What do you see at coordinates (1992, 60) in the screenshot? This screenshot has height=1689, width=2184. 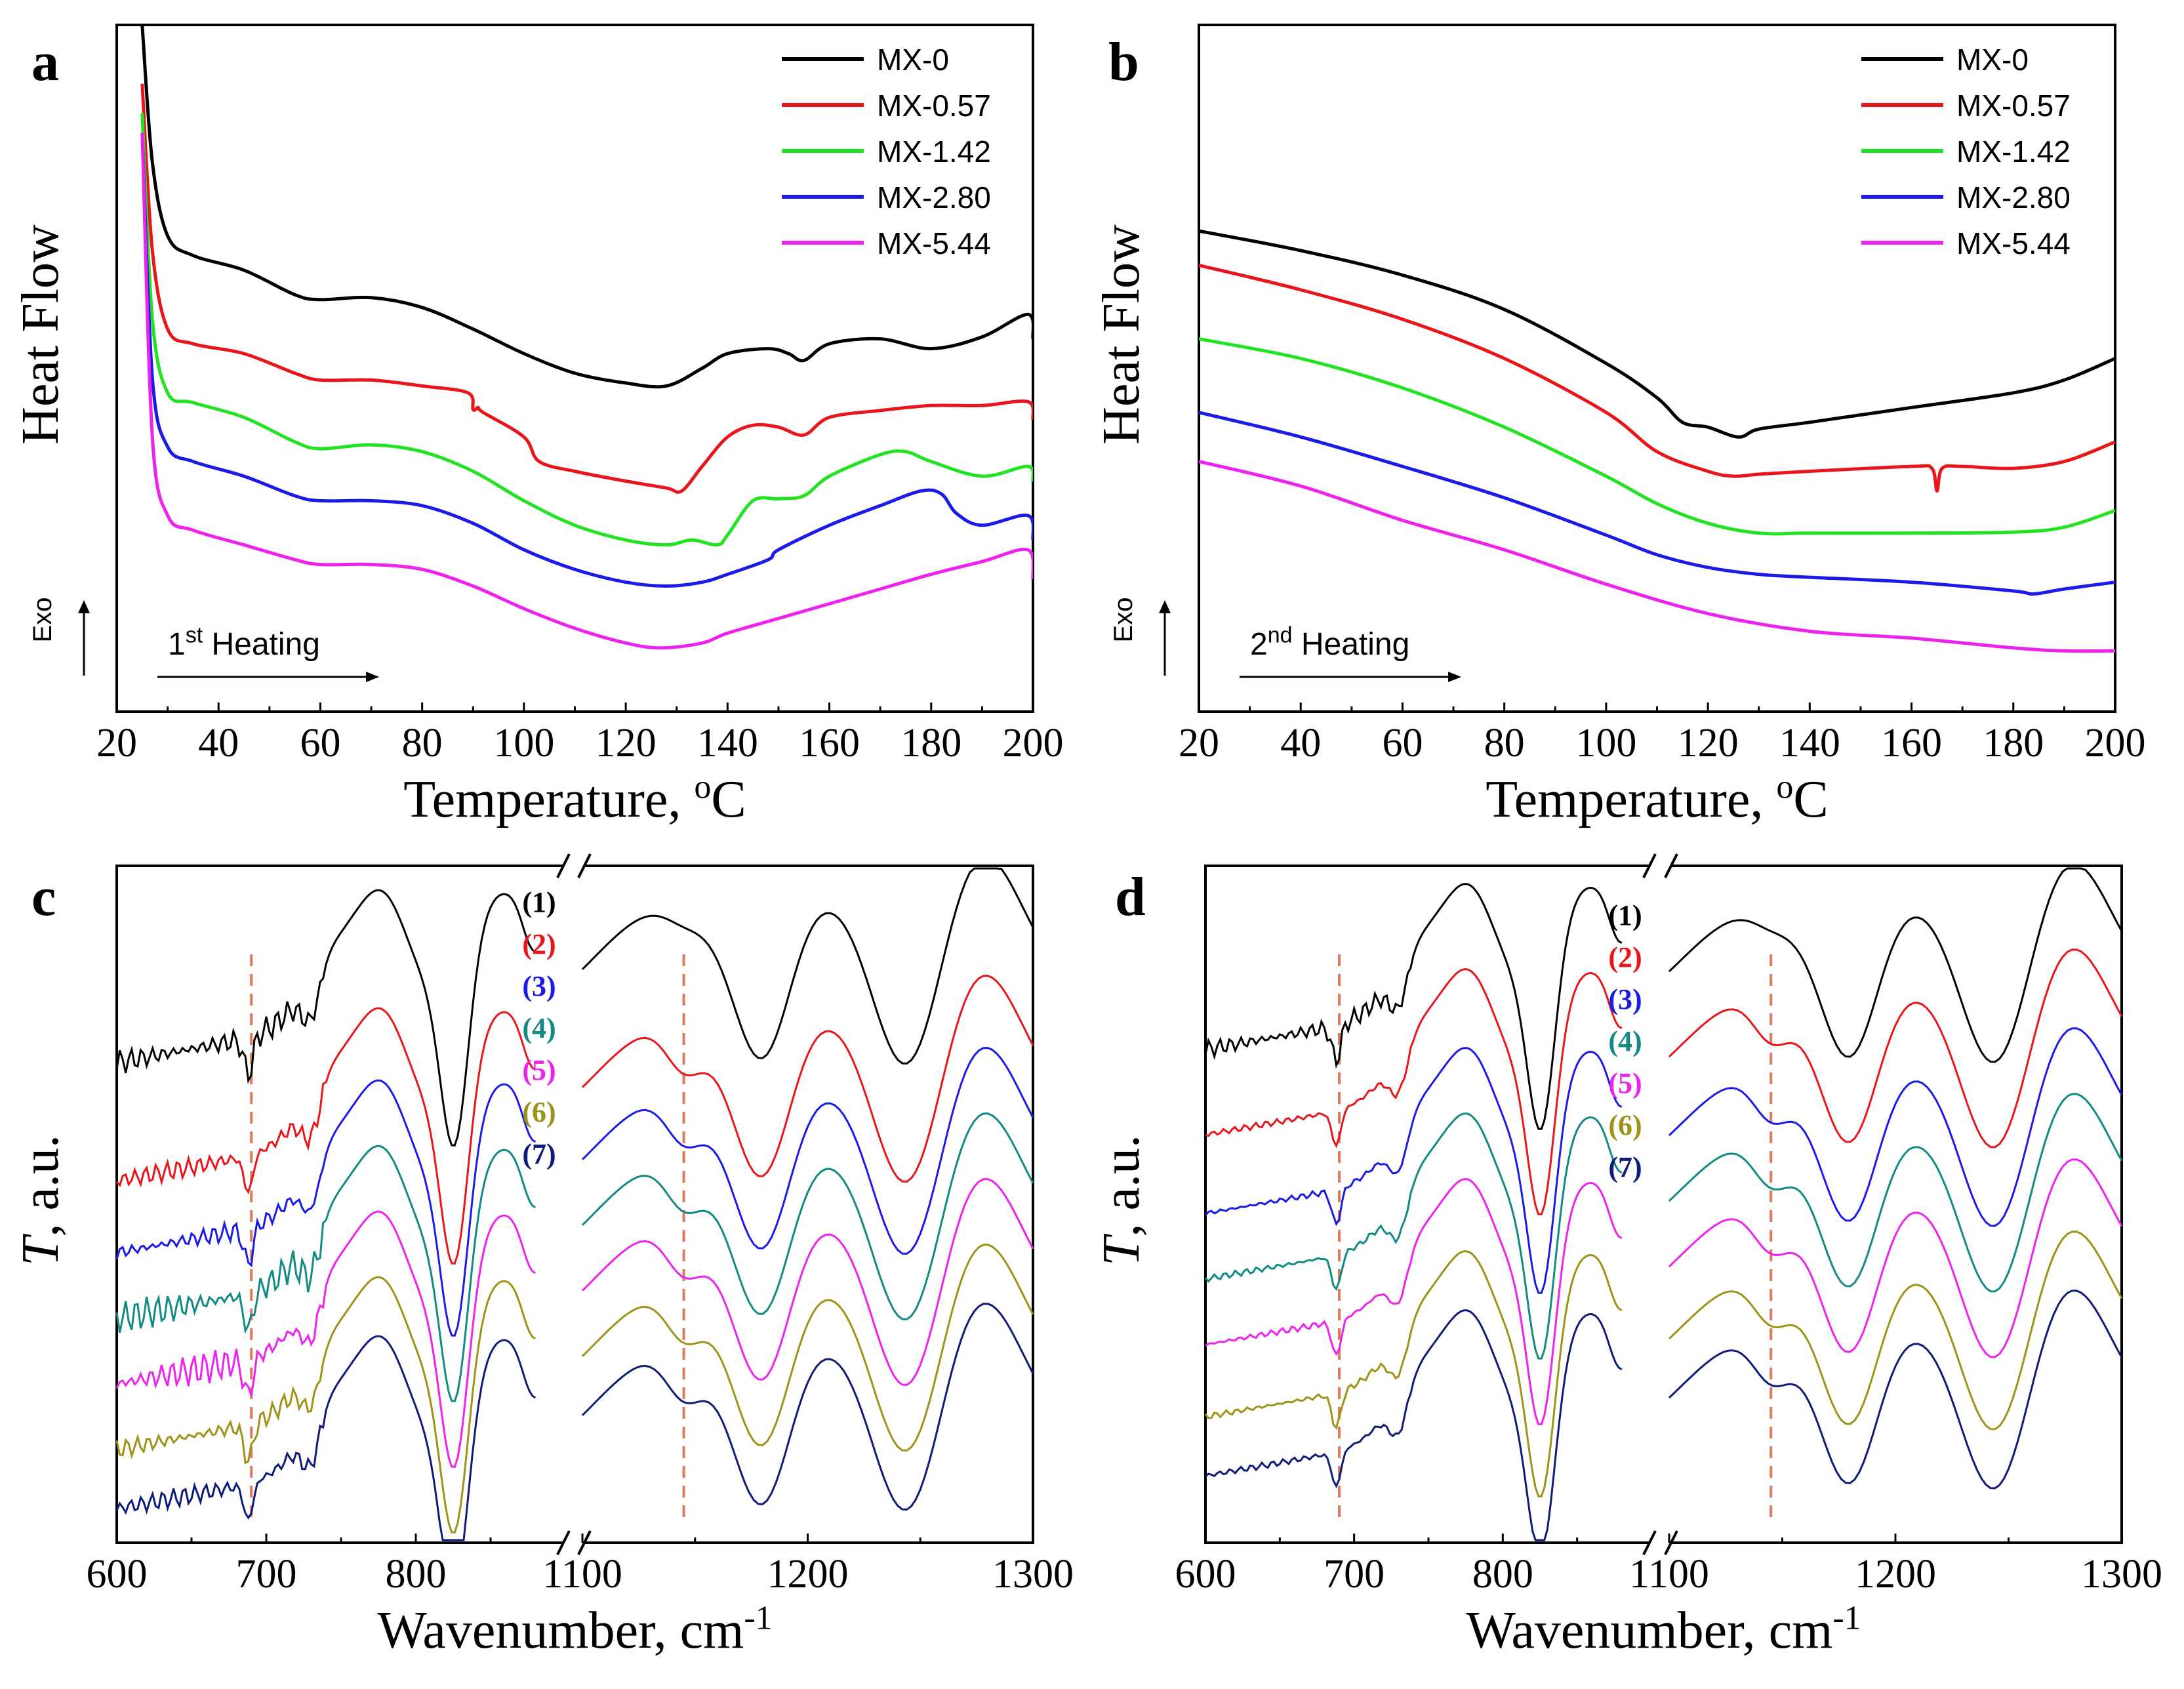 I see `legend-entry: MX-0` at bounding box center [1992, 60].